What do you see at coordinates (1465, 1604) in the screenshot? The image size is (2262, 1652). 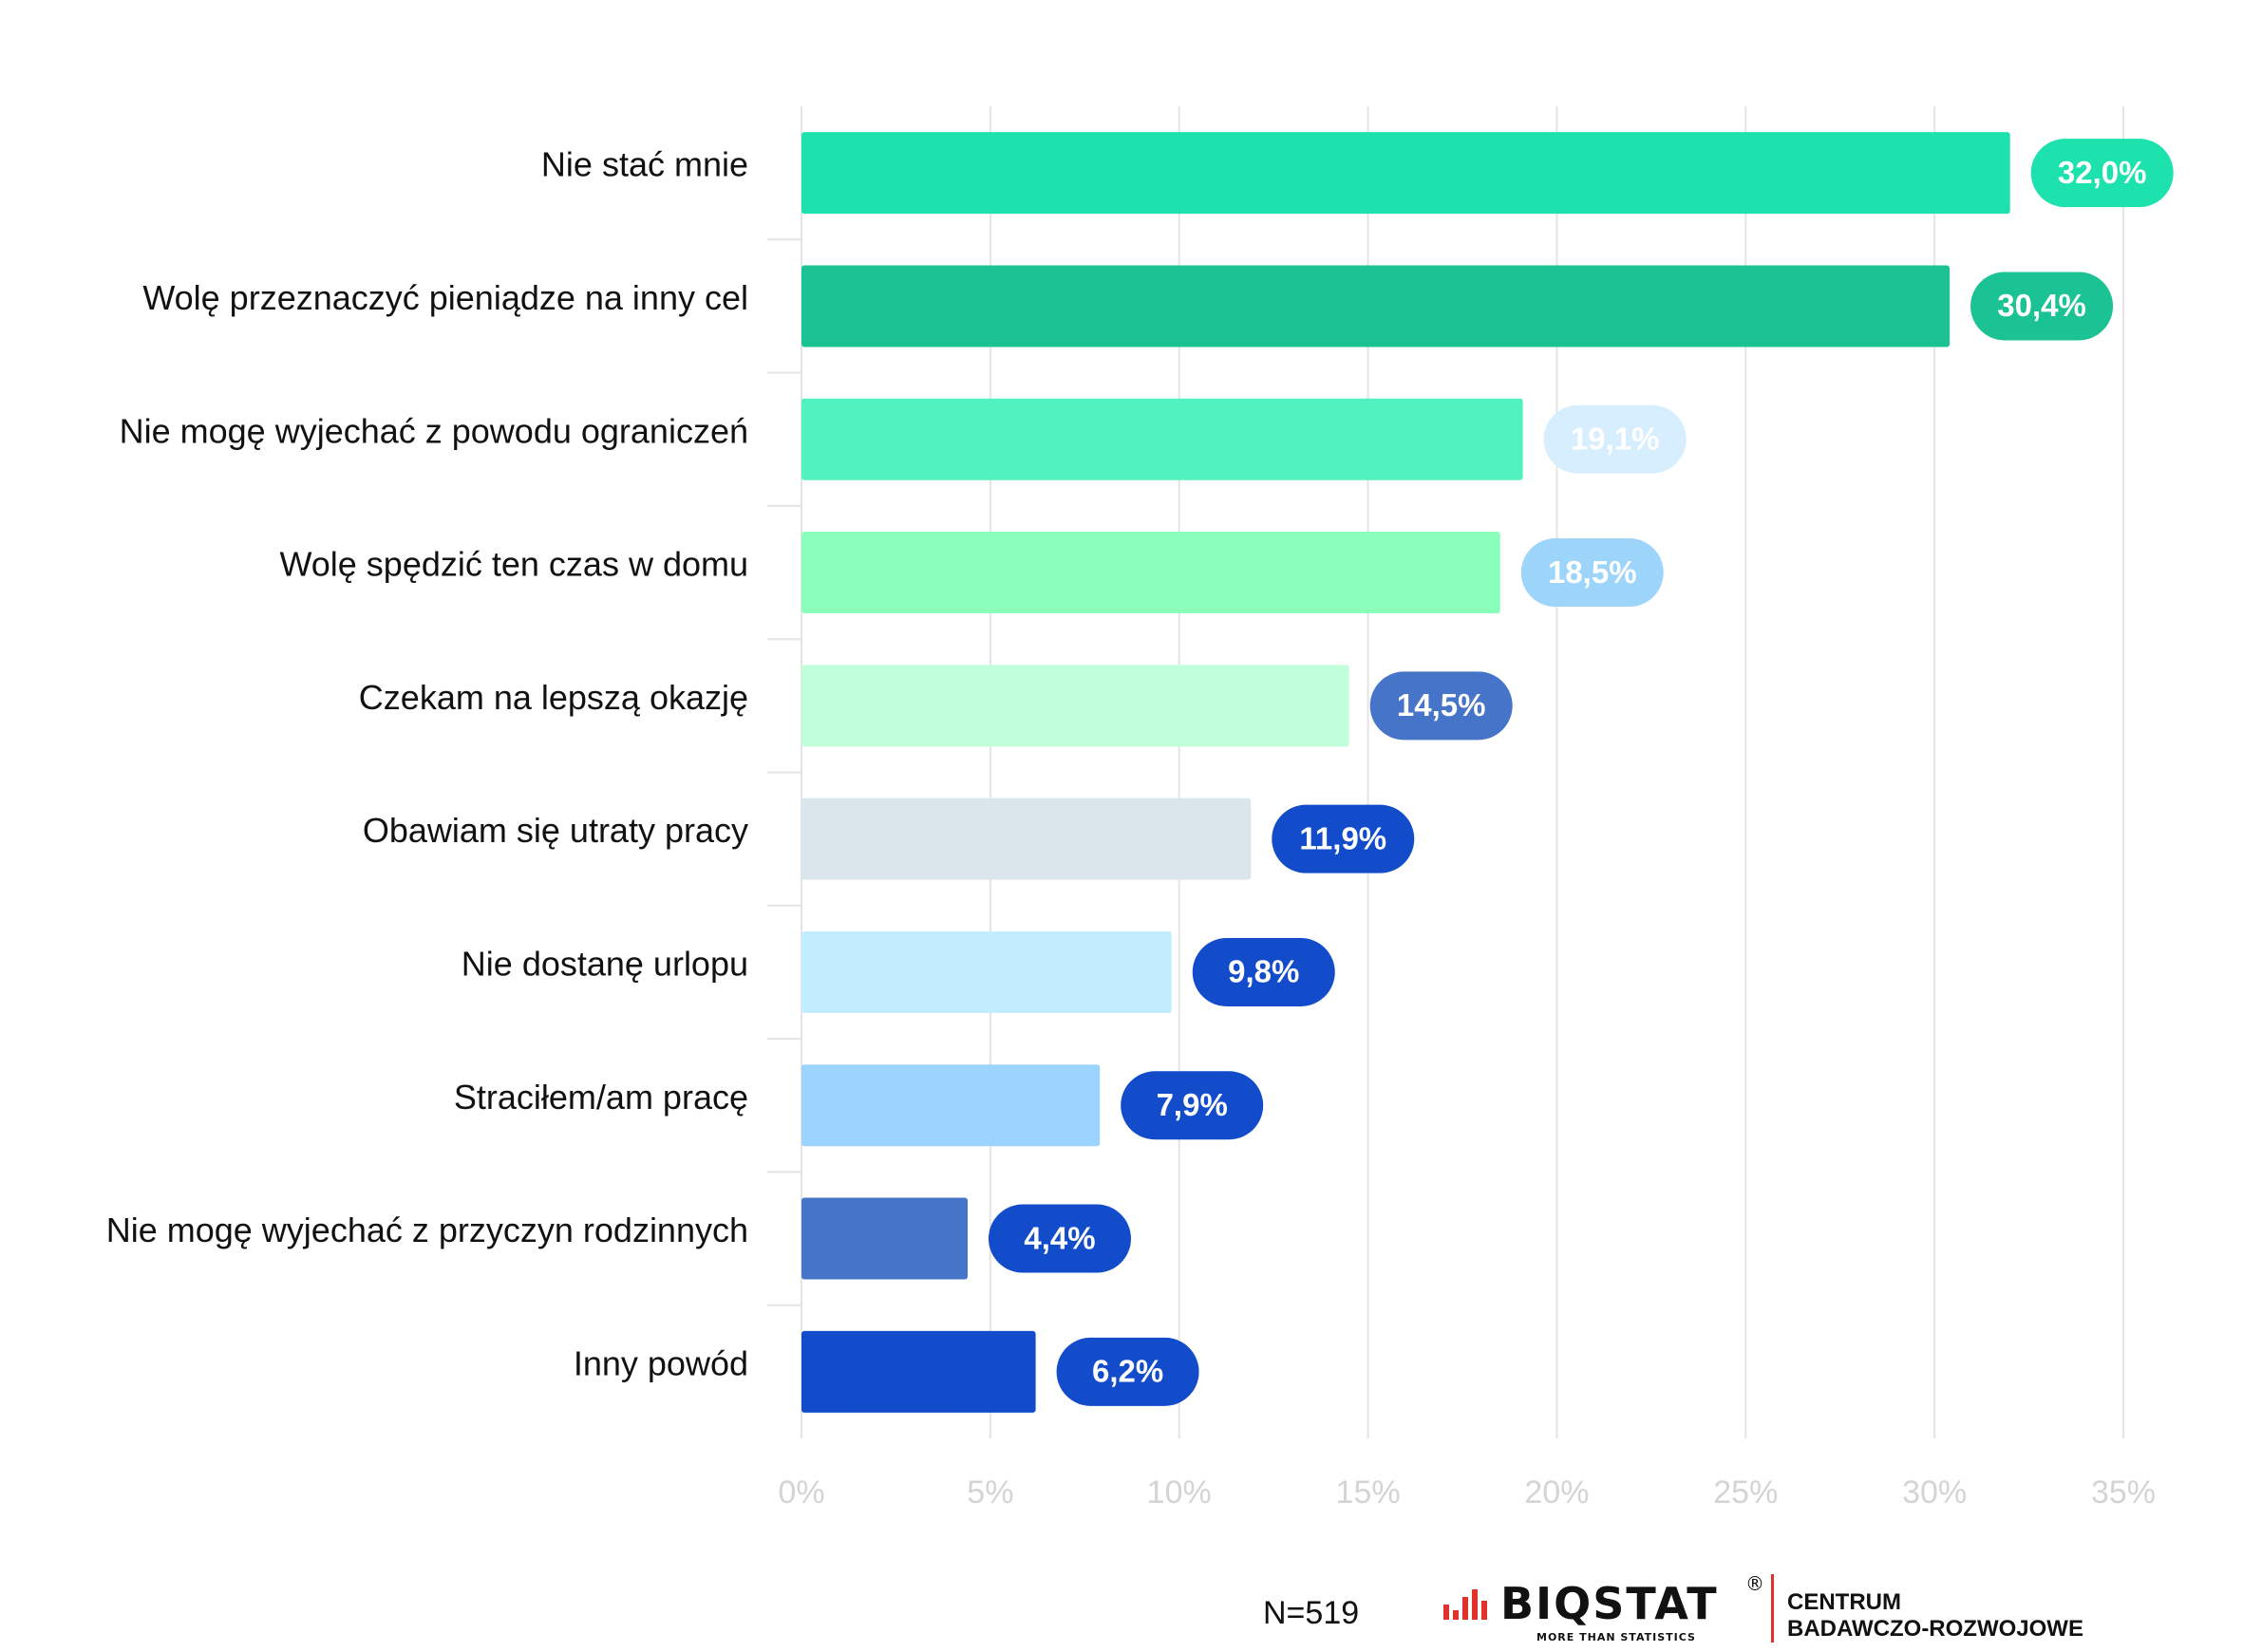 I see `bar-chart-icon` at bounding box center [1465, 1604].